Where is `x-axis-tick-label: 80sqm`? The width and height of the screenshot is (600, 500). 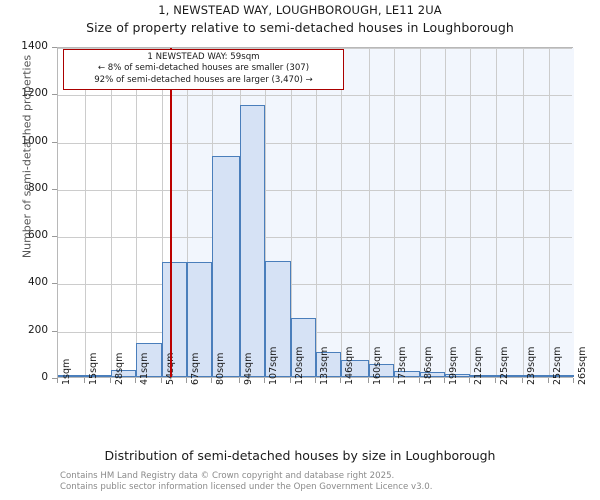 x-axis-tick-label: 80sqm is located at coordinates (221, 368).